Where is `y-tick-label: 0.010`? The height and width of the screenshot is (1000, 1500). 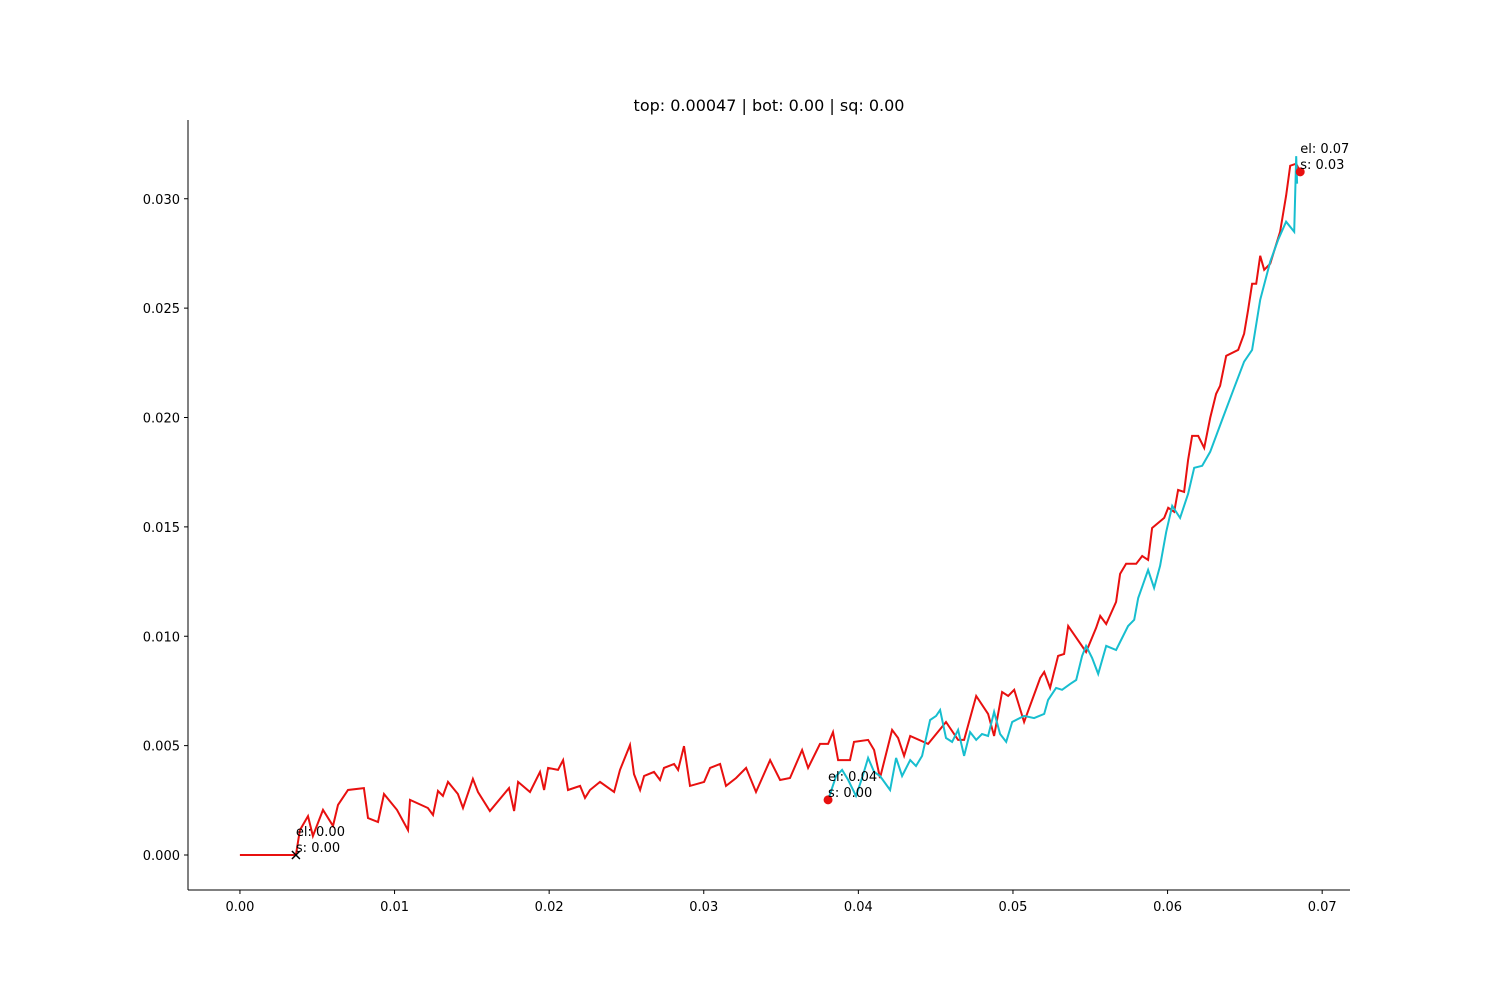 y-tick-label: 0.010 is located at coordinates (161, 637).